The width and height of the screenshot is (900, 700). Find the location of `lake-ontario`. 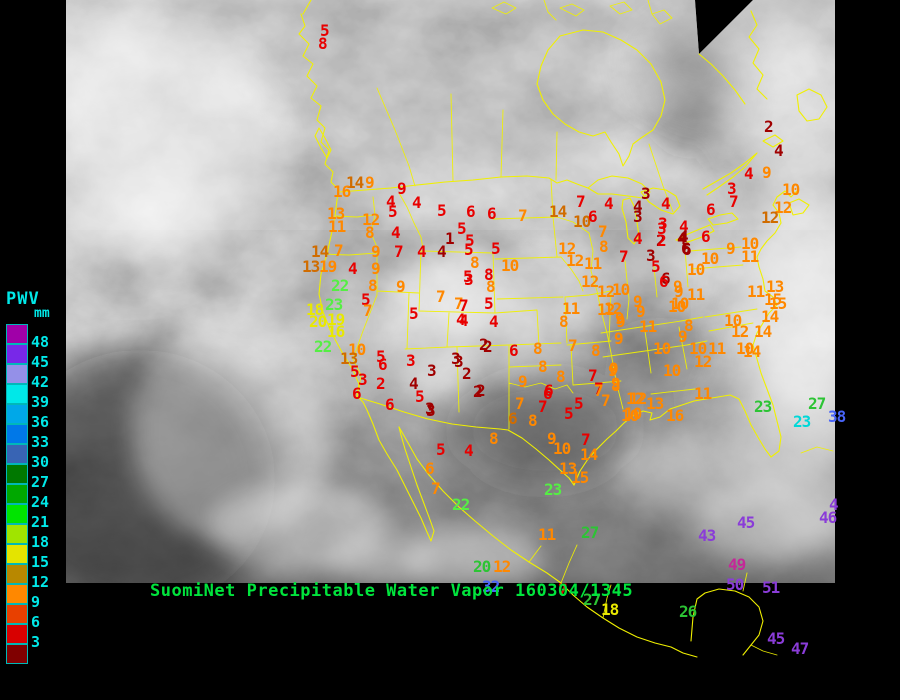

lake-ontario is located at coordinates (723, 219).